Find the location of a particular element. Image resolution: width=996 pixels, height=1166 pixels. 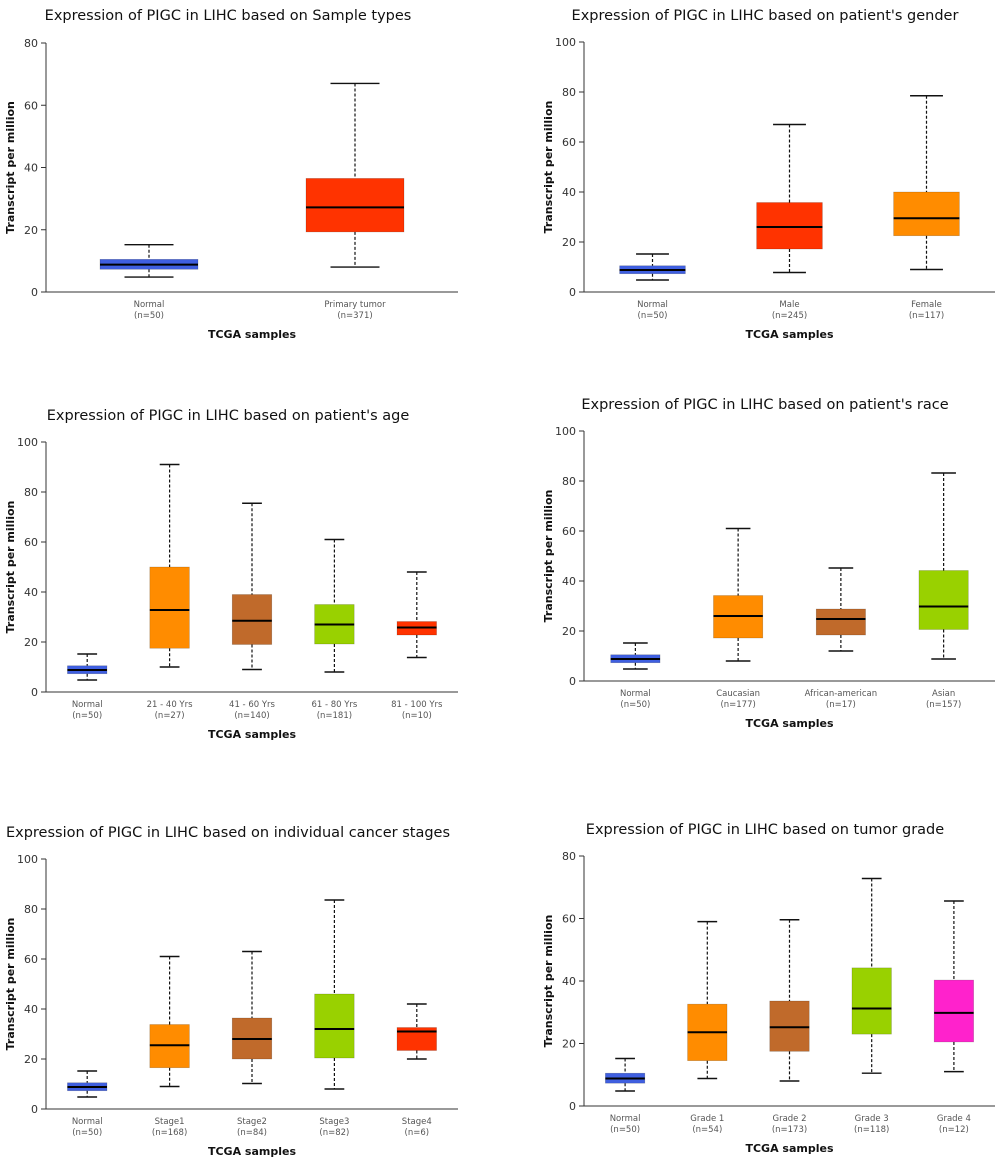

x-category-n: (n=181) is located at coordinates (334, 716).